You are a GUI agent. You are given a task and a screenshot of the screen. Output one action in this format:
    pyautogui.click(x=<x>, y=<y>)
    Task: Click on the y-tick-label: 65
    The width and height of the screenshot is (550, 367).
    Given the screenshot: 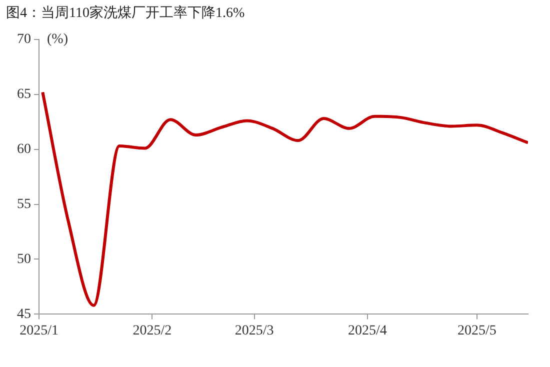 What is the action you would take?
    pyautogui.click(x=24, y=94)
    